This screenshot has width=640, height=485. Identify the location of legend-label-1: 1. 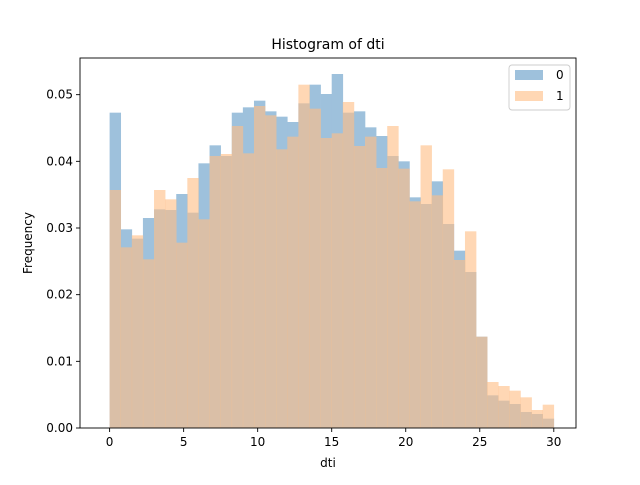
(560, 96).